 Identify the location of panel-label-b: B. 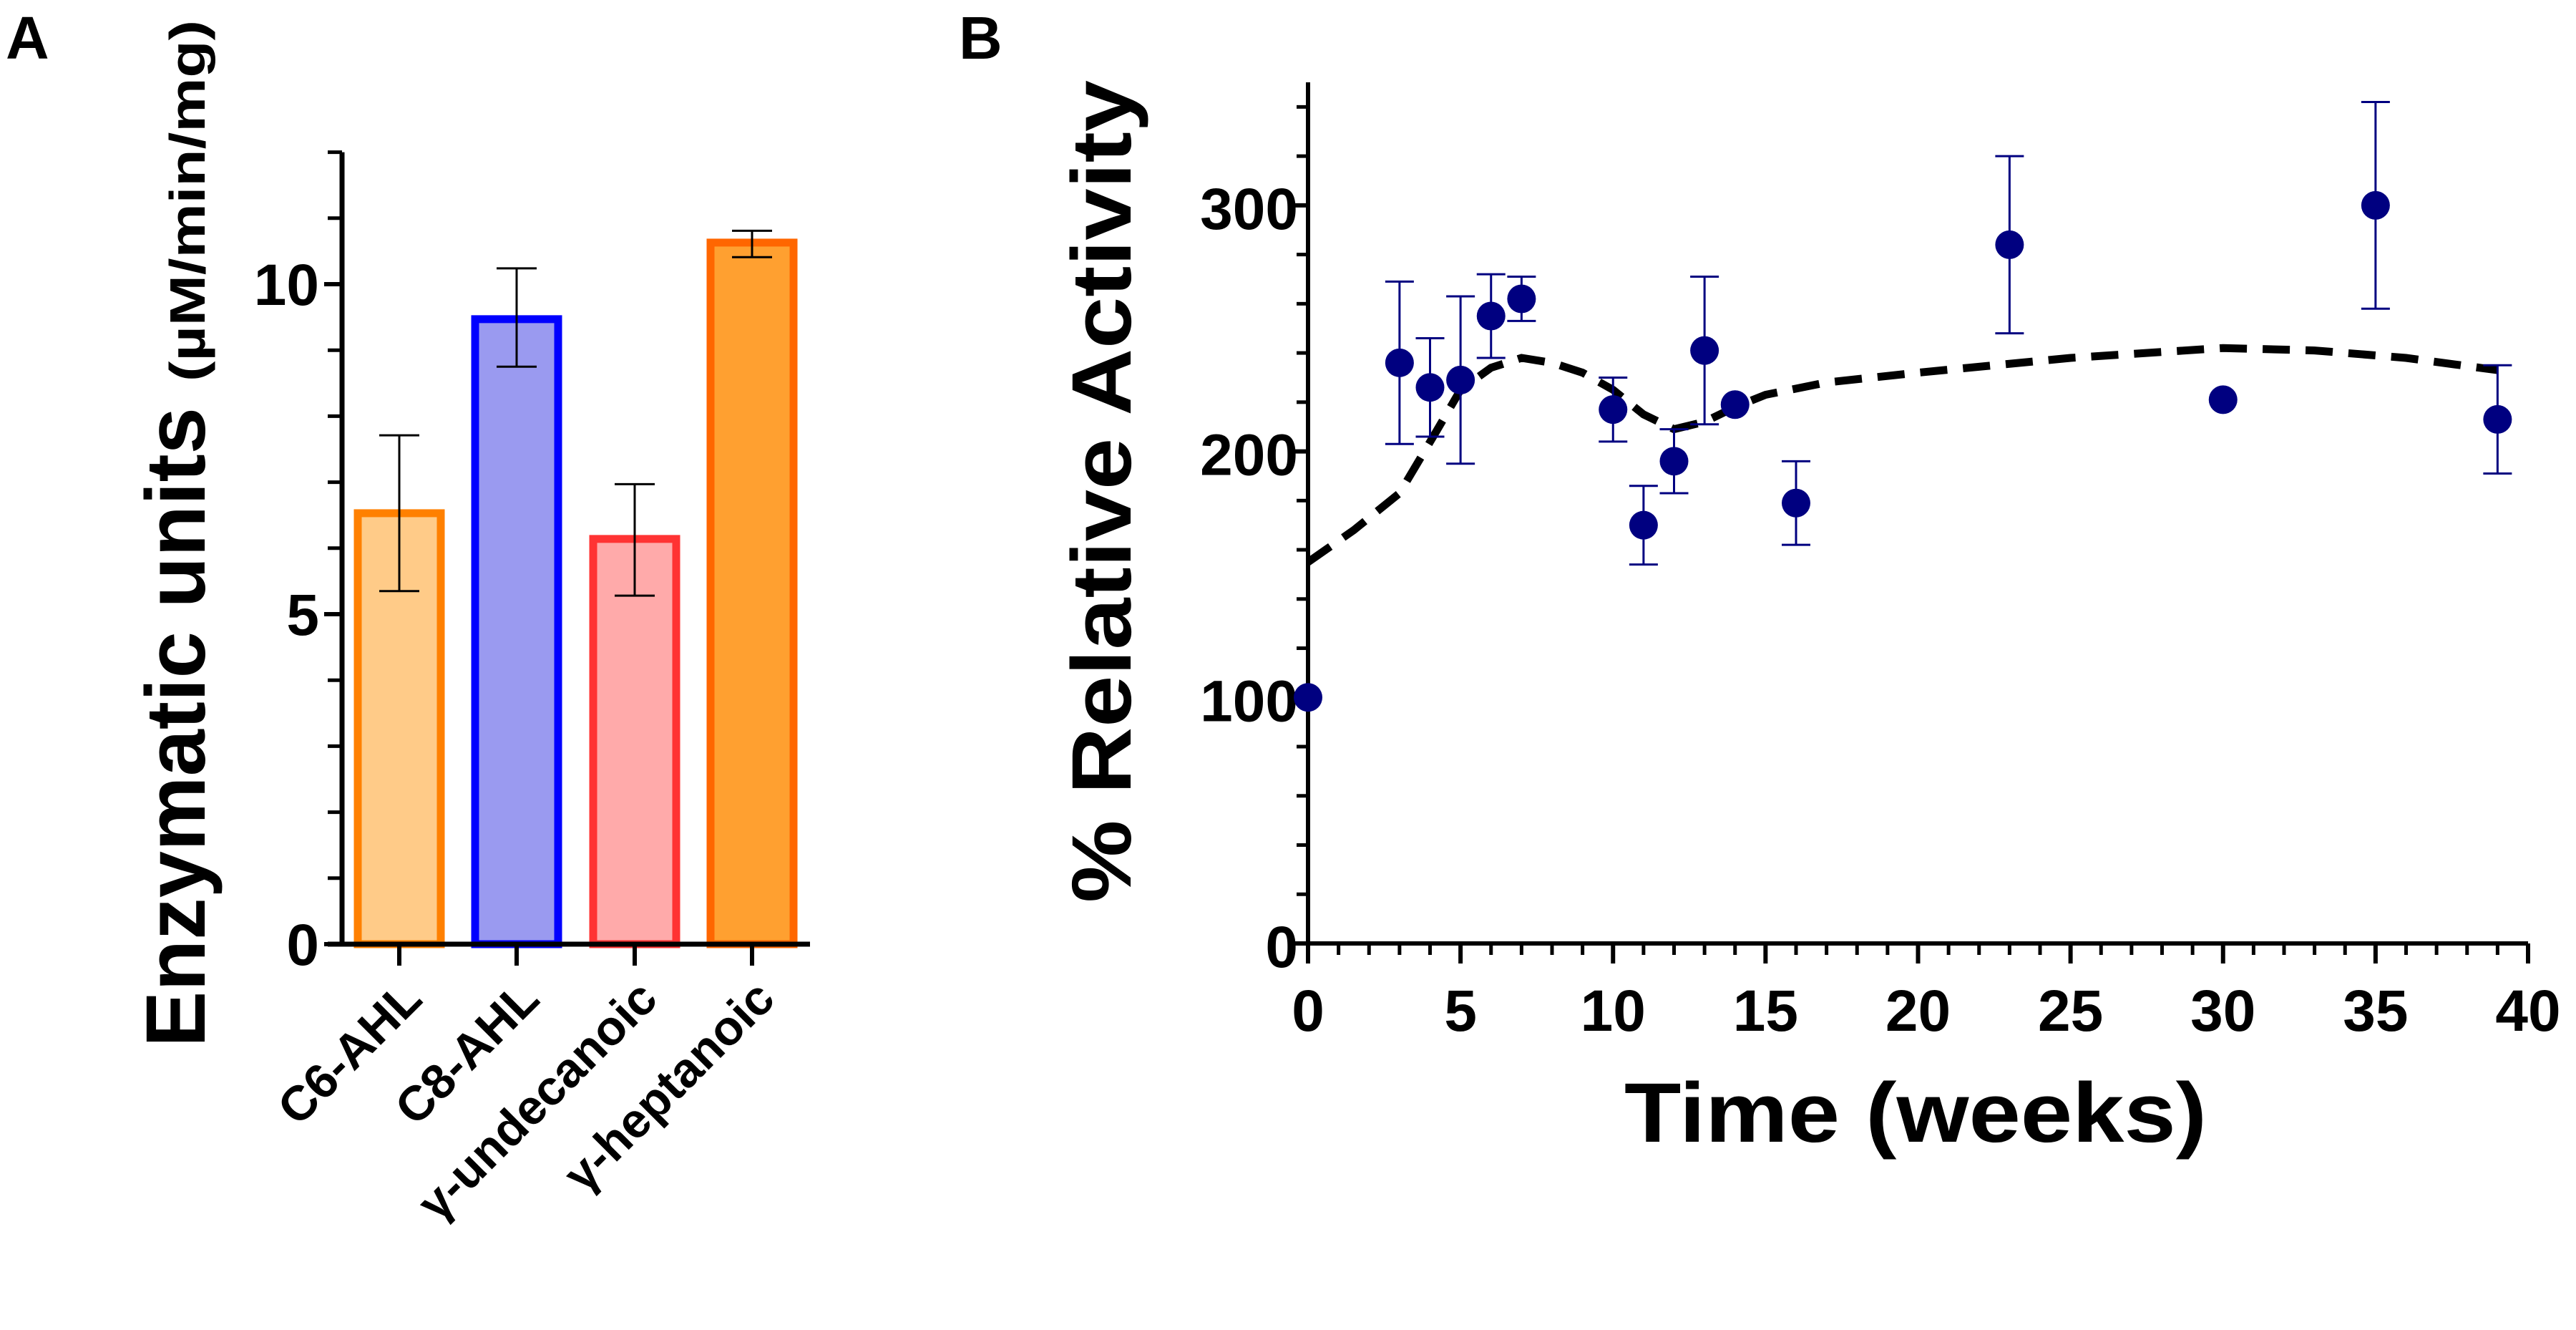
(981, 38).